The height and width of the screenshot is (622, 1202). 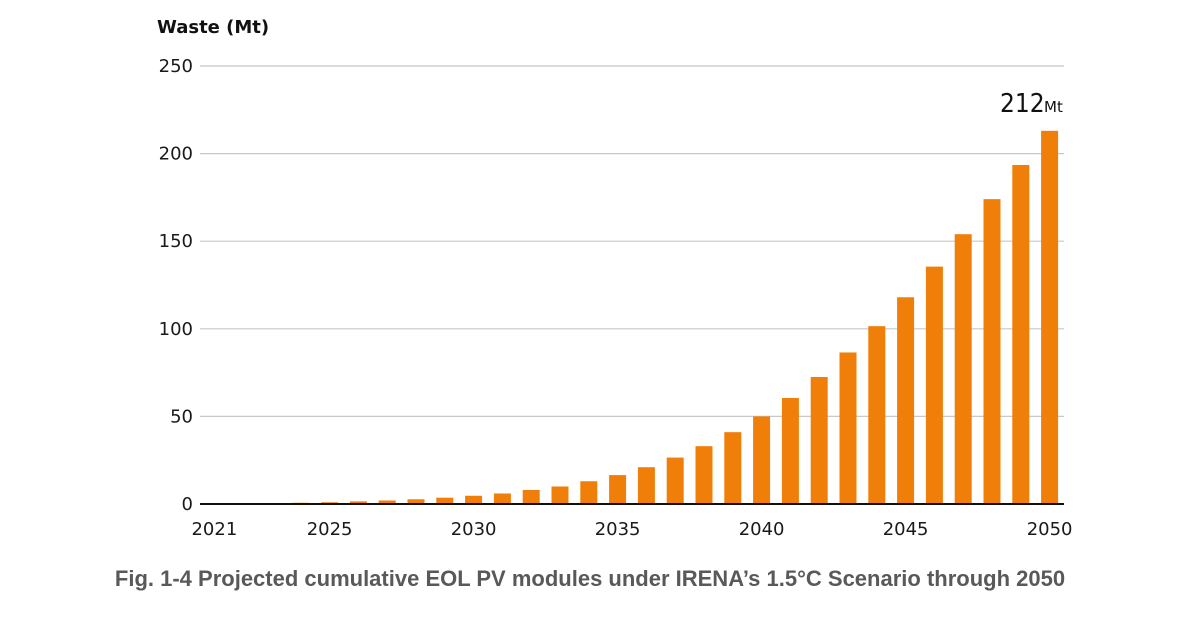 What do you see at coordinates (1021, 334) in the screenshot?
I see `bar-2049` at bounding box center [1021, 334].